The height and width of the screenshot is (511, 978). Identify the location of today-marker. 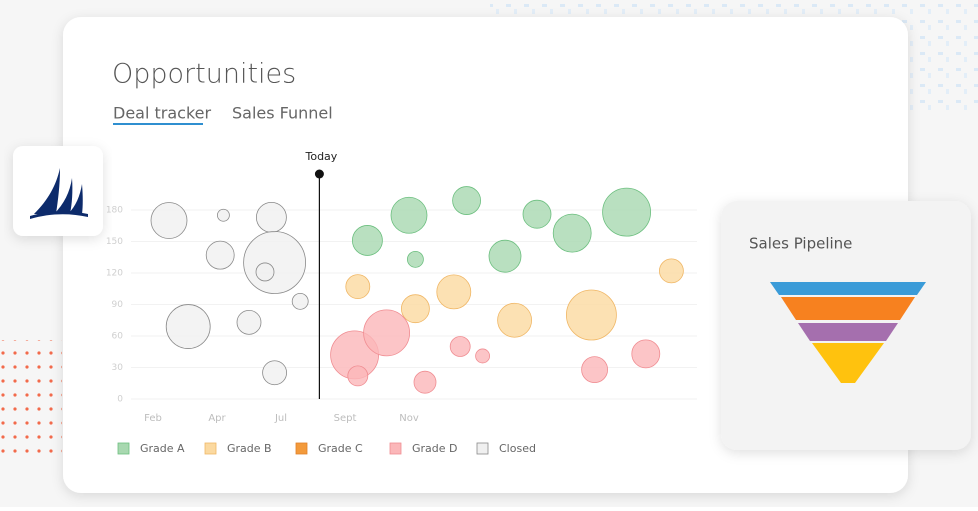
(319, 174).